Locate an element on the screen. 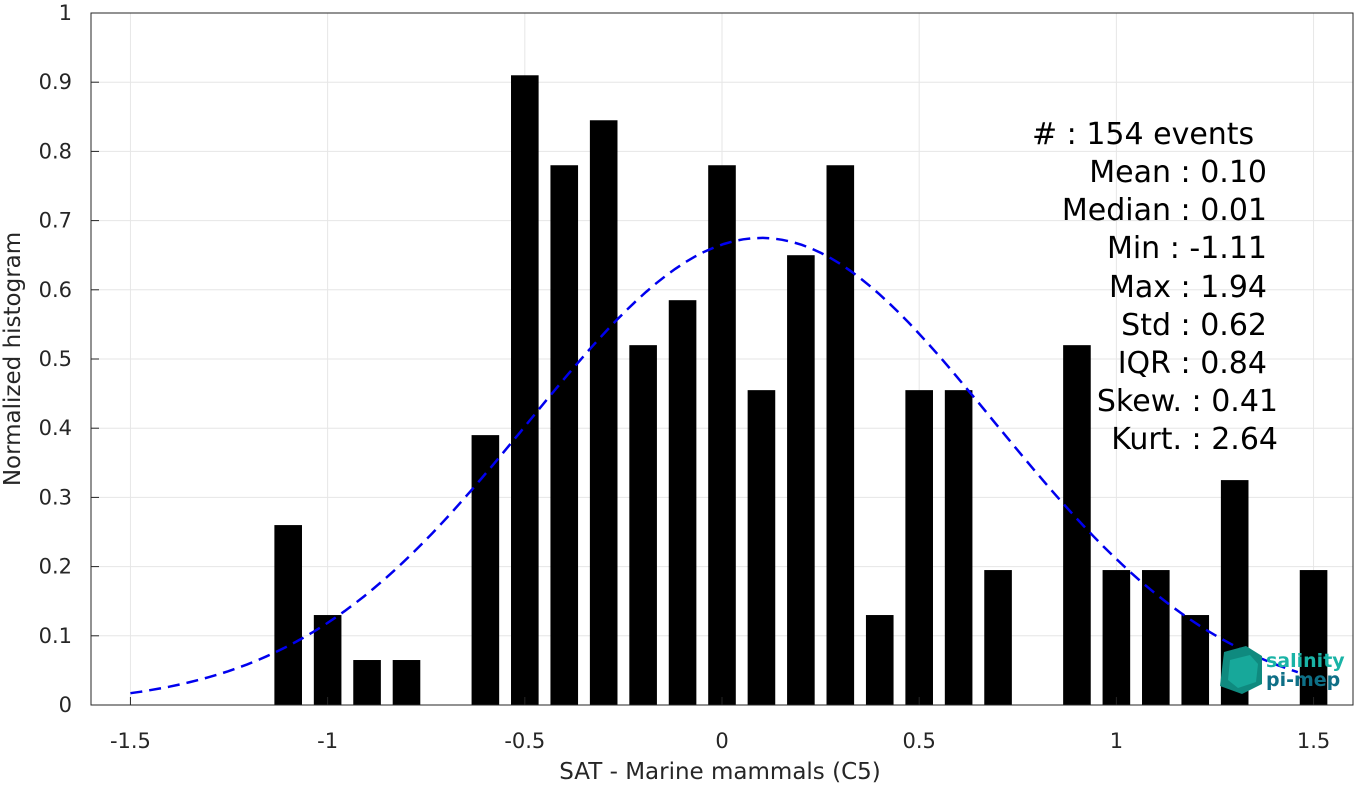 The width and height of the screenshot is (1367, 785). y-tick-label: 1 is located at coordinates (65, 13).